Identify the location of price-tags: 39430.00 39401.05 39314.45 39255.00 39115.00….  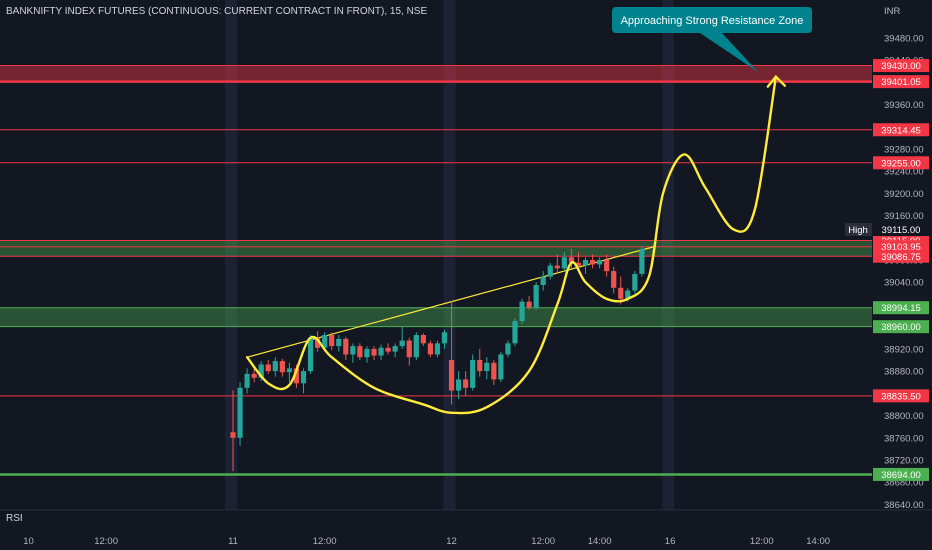
(901, 270).